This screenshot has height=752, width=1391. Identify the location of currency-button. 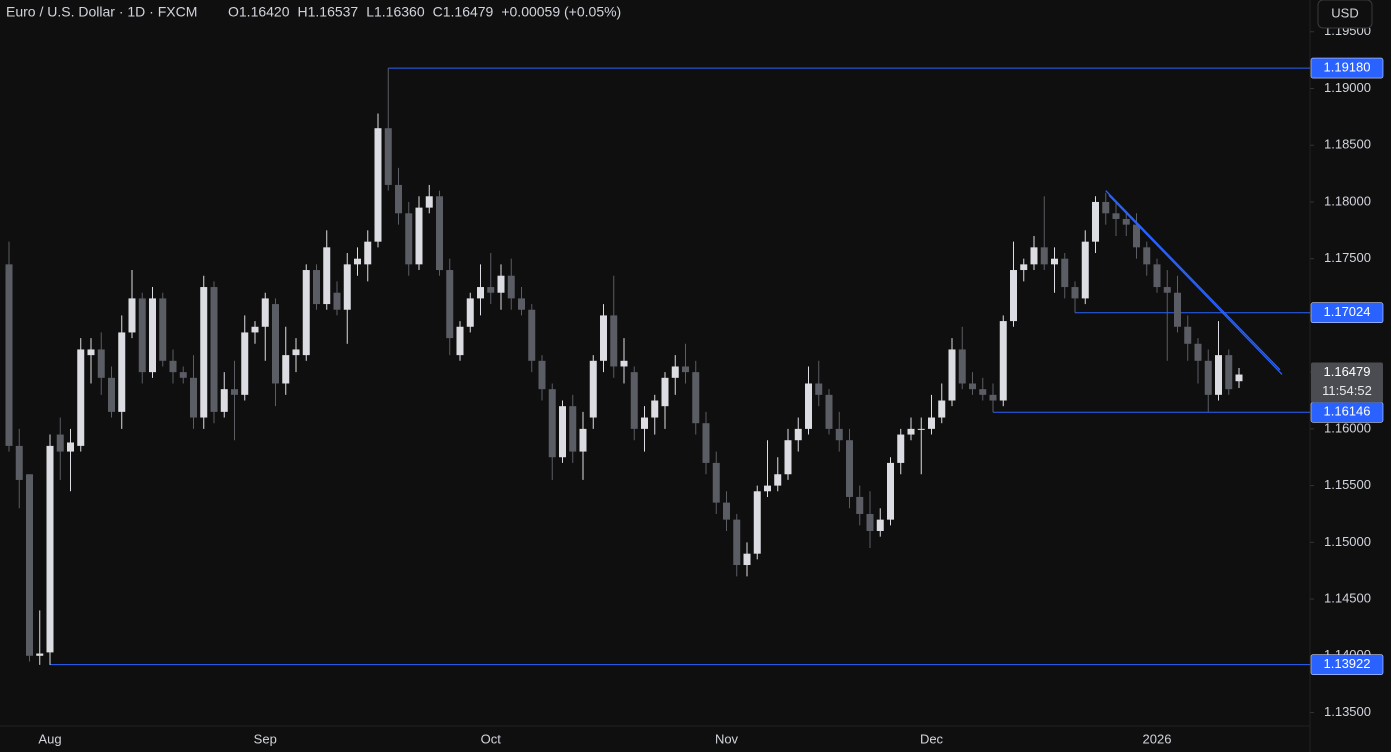
(1345, 14).